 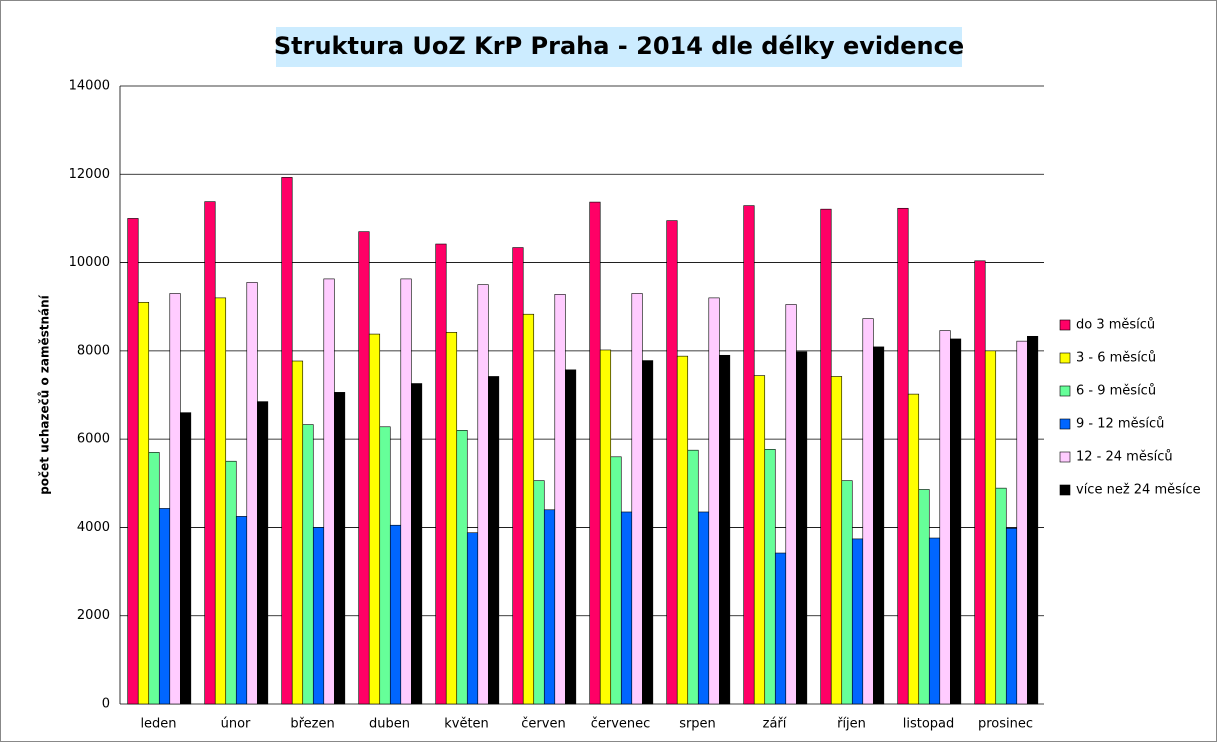 What do you see at coordinates (775, 724) in the screenshot?
I see `x-tick-label: září` at bounding box center [775, 724].